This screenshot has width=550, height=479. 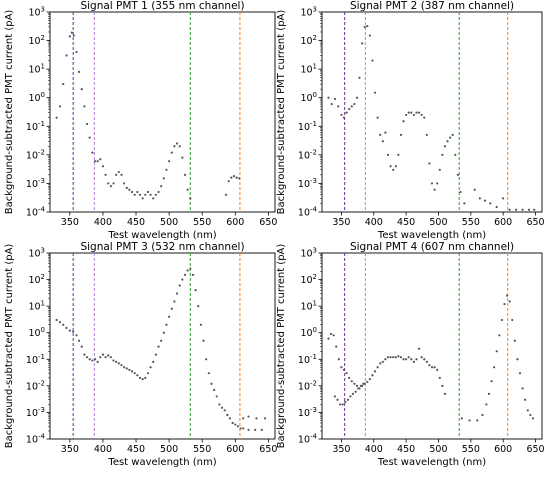 I want to click on data-points, so click(x=431, y=358).